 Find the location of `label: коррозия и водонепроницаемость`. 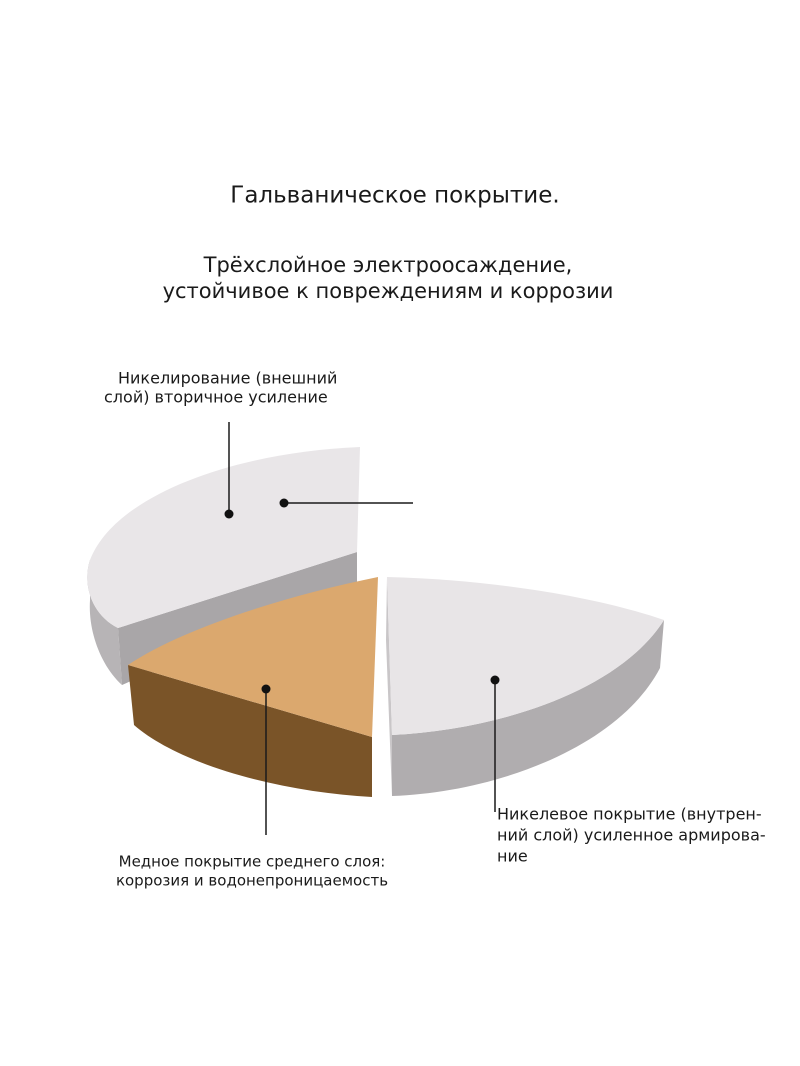

label: коррозия и водонепроницаемость is located at coordinates (252, 881).